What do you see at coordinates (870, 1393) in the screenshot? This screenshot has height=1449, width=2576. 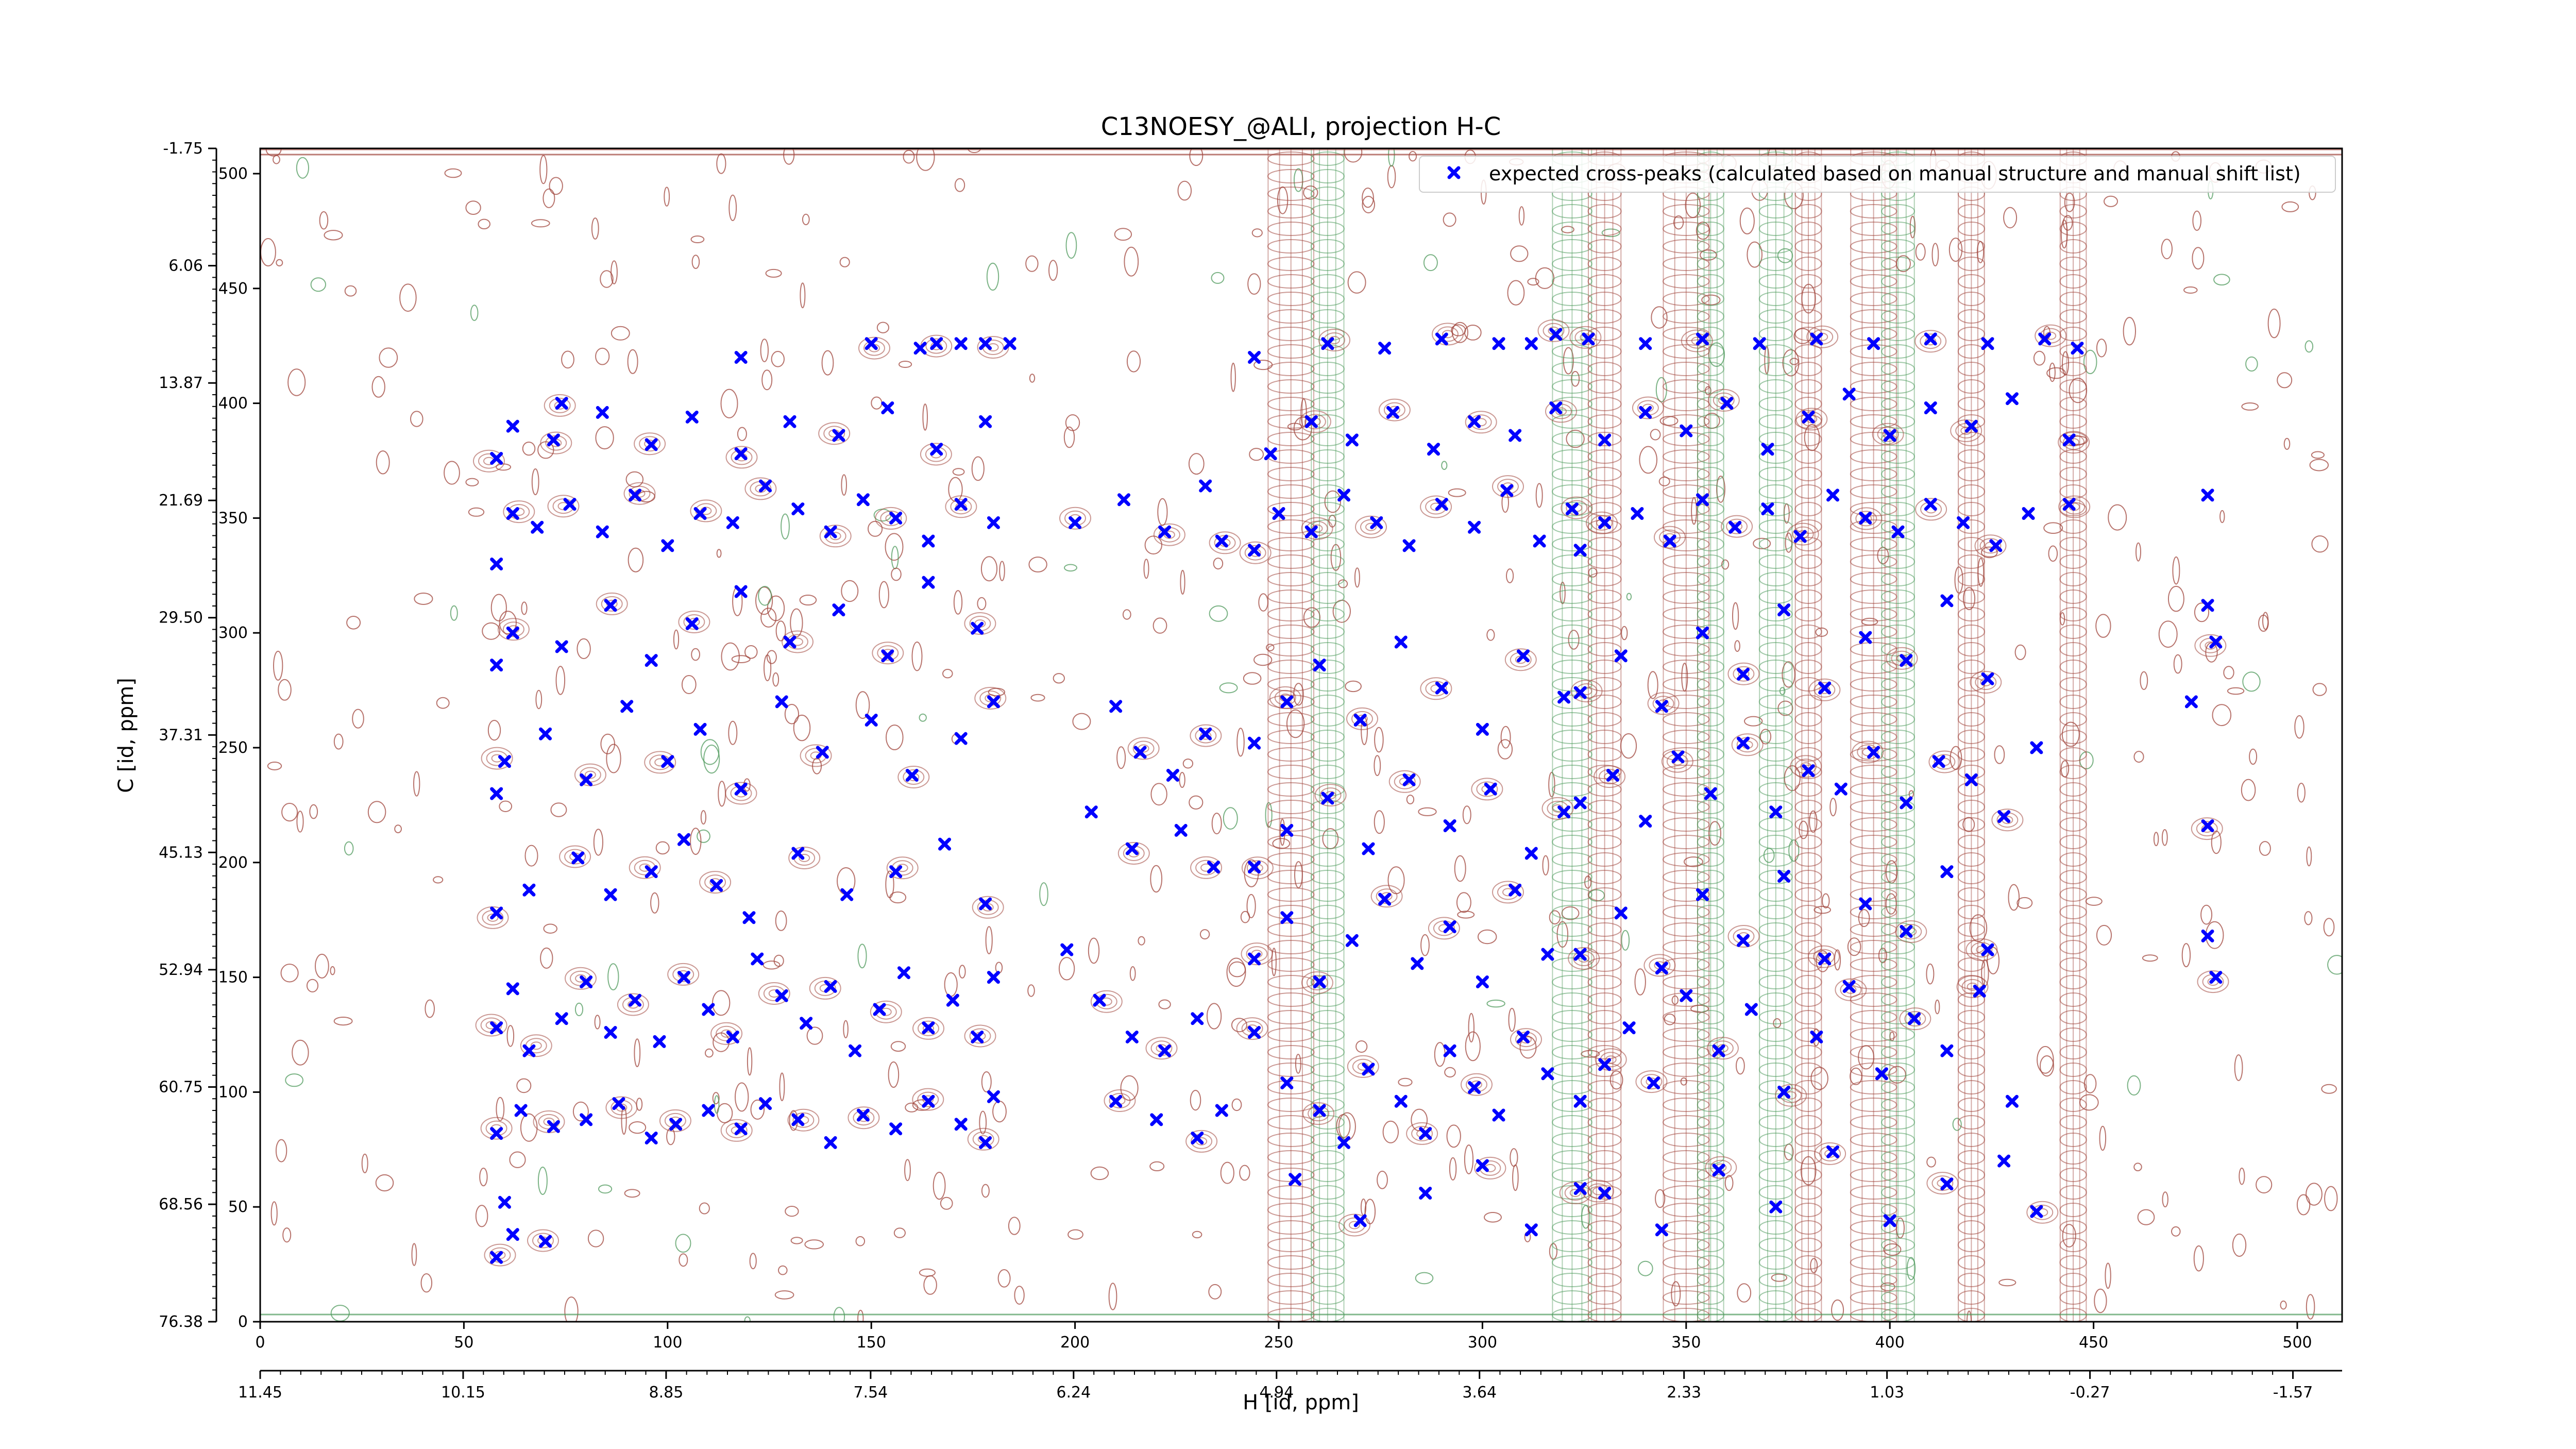 I see `x-ppm-tick-label: 7.54` at bounding box center [870, 1393].